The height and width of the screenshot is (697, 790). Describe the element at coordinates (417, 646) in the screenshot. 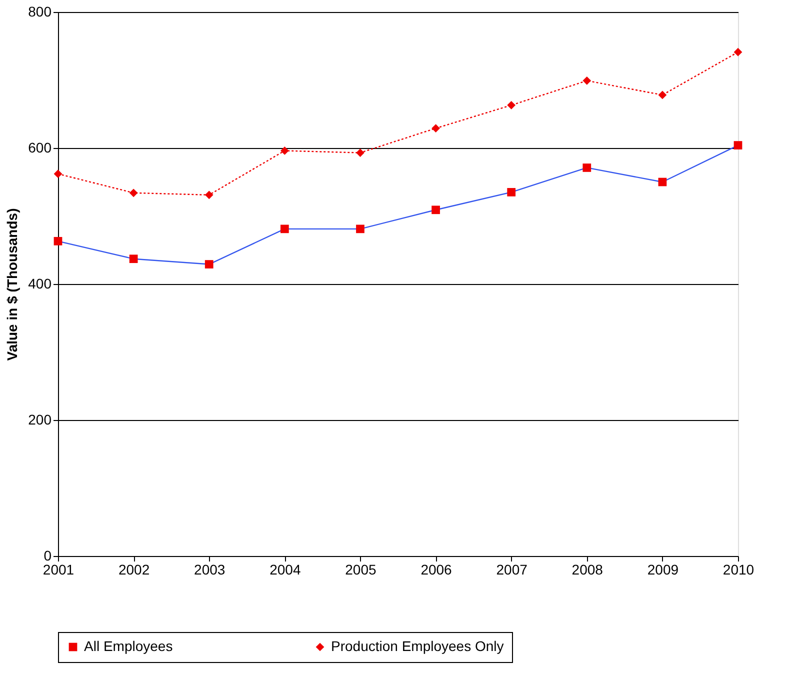

I see `legend-label: Production Employees Only` at that location.